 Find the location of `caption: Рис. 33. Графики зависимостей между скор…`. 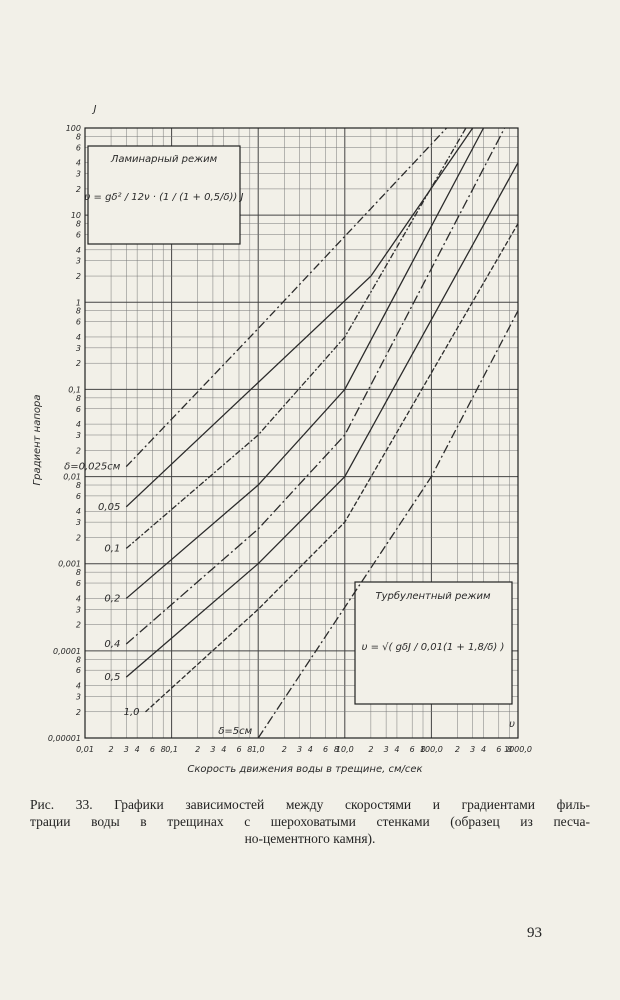

caption: Рис. 33. Графики зависимостей между скор… is located at coordinates (310, 821).